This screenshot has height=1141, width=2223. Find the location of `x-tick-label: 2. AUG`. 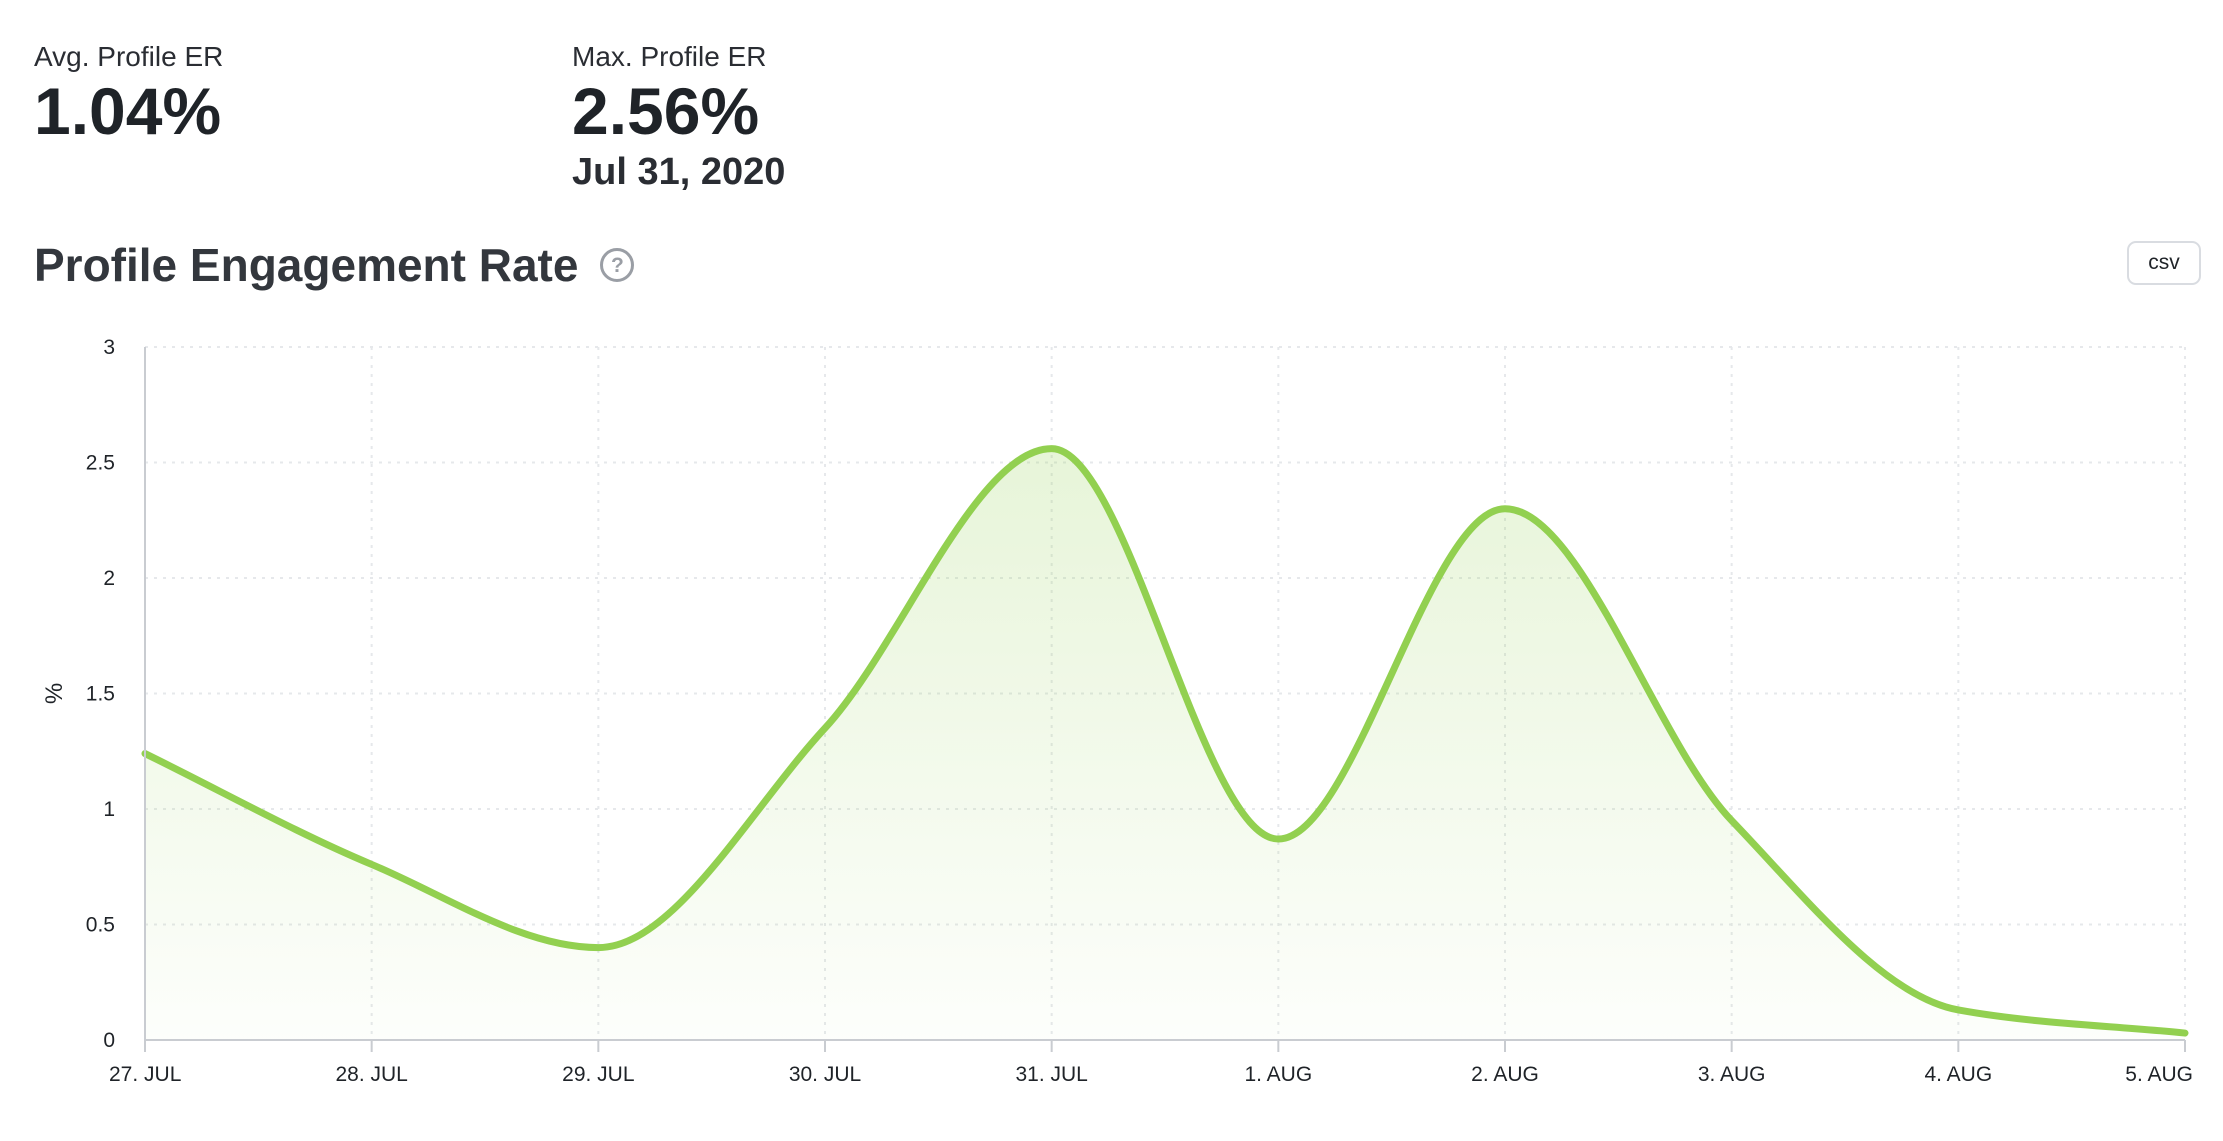

x-tick-label: 2. AUG is located at coordinates (1505, 1074).